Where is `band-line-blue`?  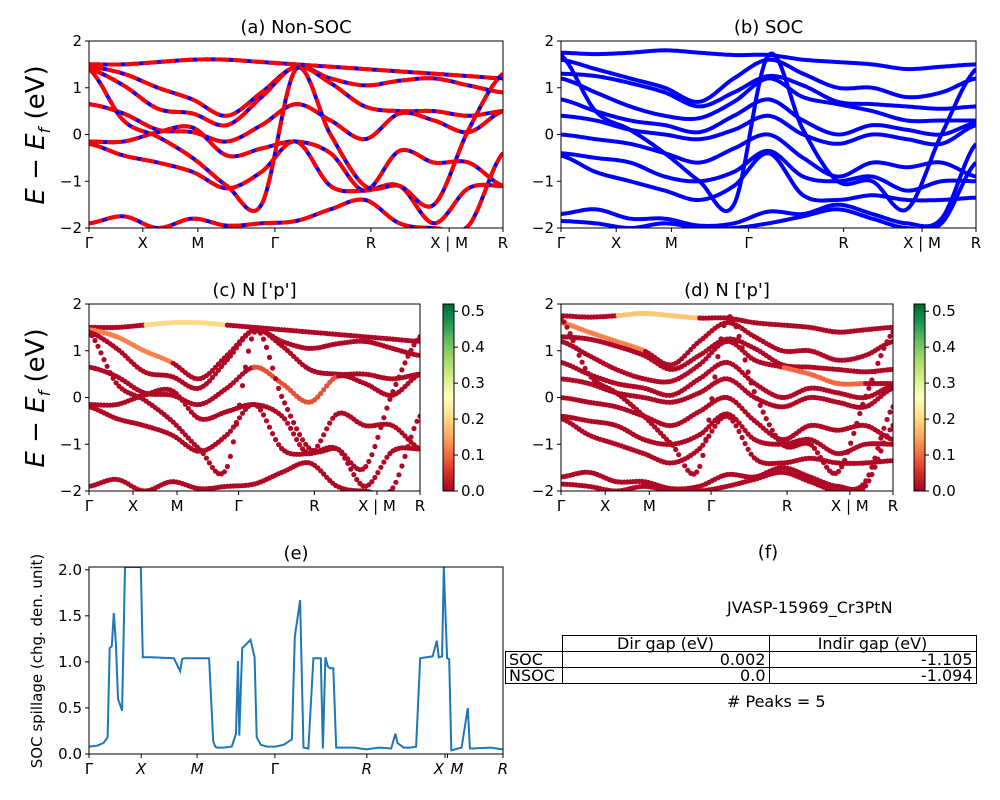 band-line-blue is located at coordinates (296, 189).